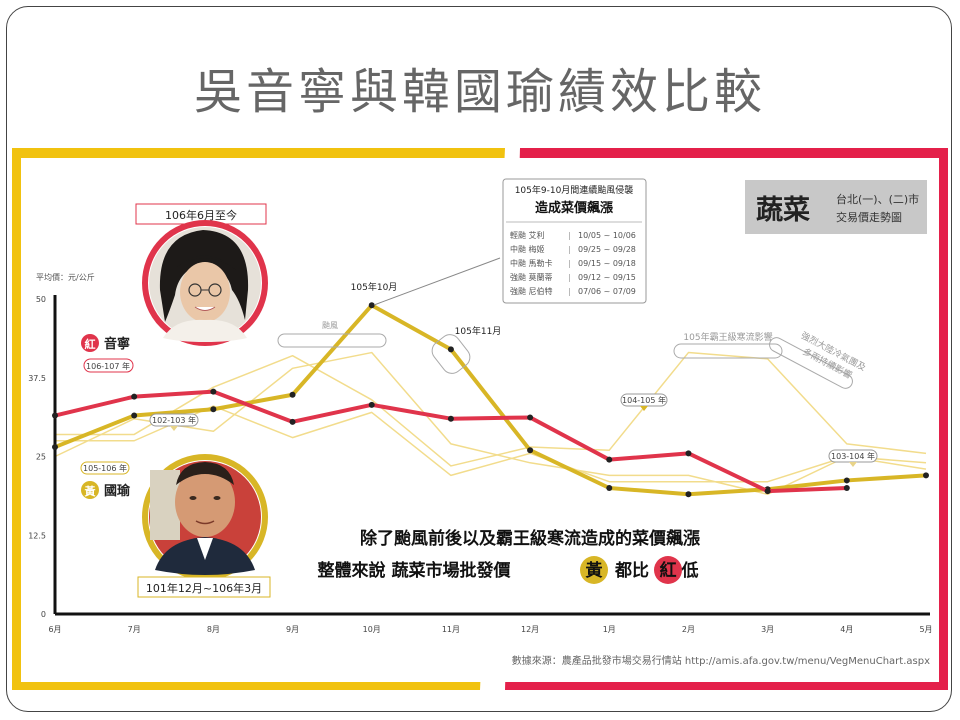  What do you see at coordinates (644, 408) in the screenshot?
I see `tag-104-105-marker` at bounding box center [644, 408].